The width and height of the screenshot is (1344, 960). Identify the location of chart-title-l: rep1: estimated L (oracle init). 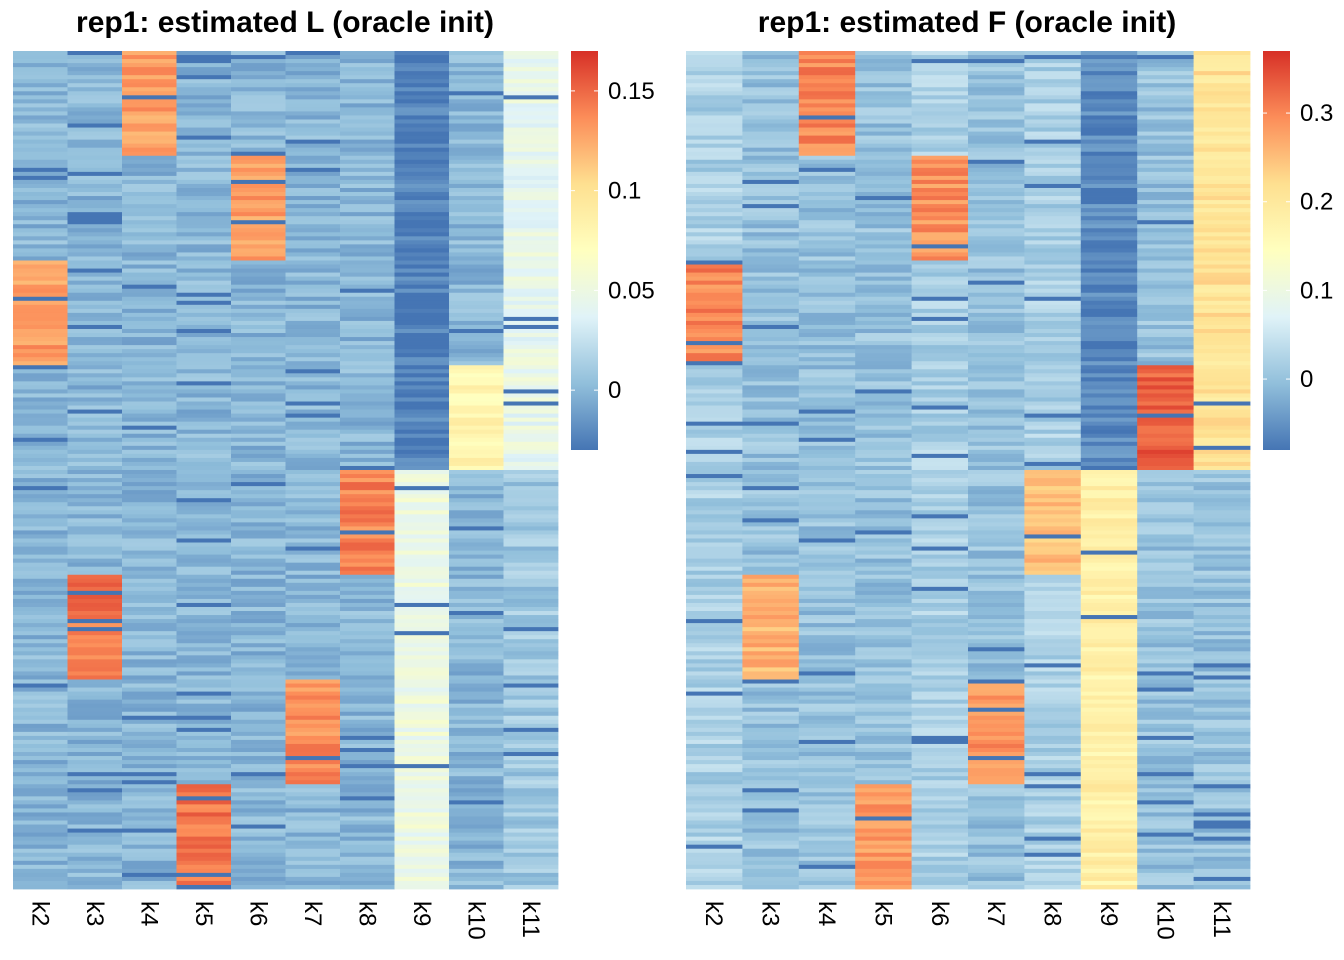
(285, 22).